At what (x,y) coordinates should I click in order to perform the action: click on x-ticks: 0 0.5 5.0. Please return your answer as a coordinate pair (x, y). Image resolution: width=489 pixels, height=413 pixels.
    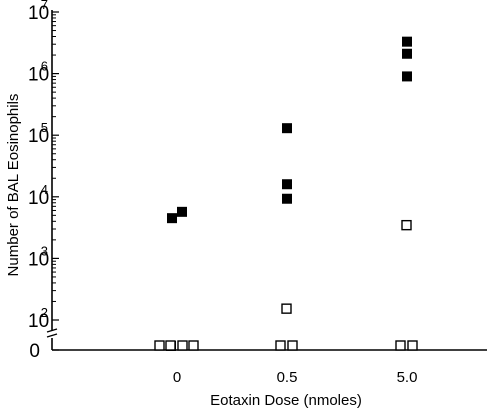
    Looking at the image, I should click on (295, 377).